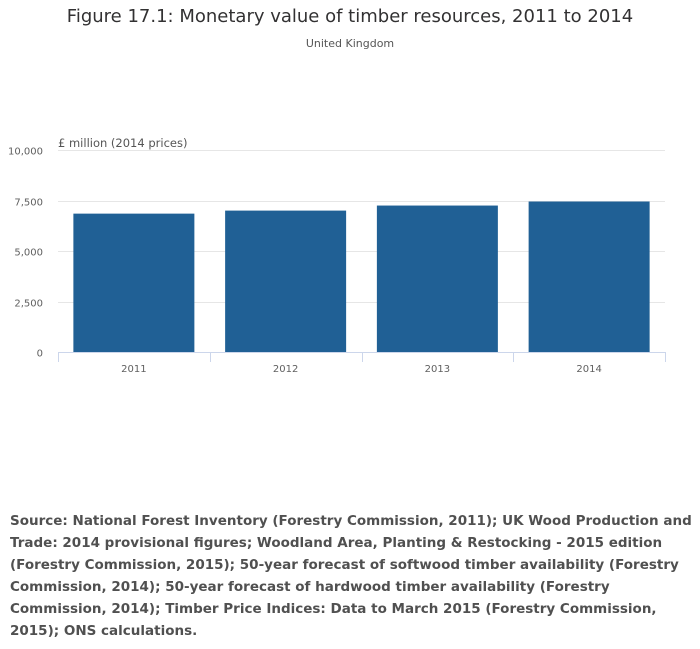 The image size is (700, 649). Describe the element at coordinates (362, 363) in the screenshot. I see `x-axis-ticks: 2011 2012 2013 2014` at that location.